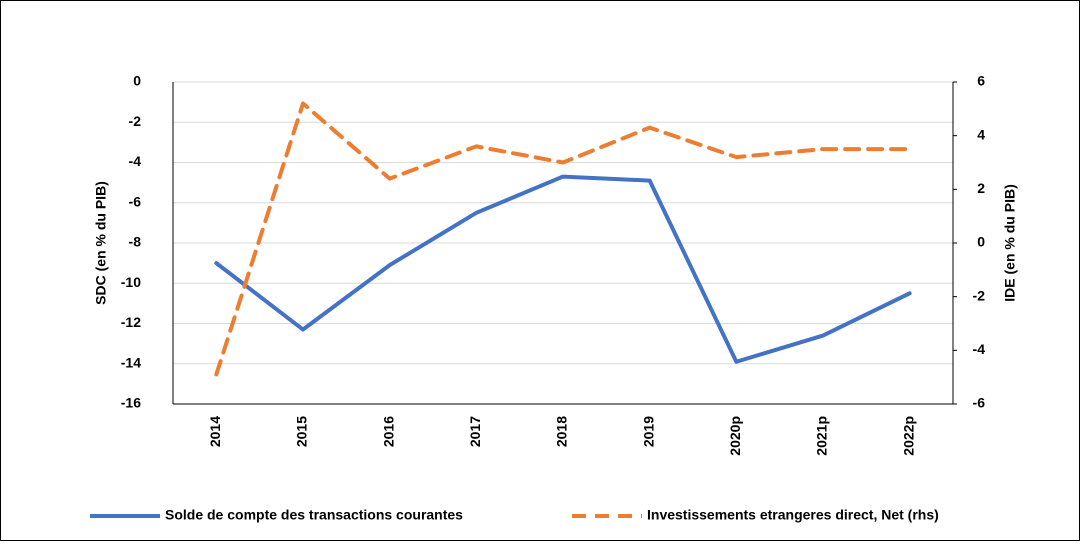  What do you see at coordinates (135, 201) in the screenshot?
I see `y-tick-label: -6` at bounding box center [135, 201].